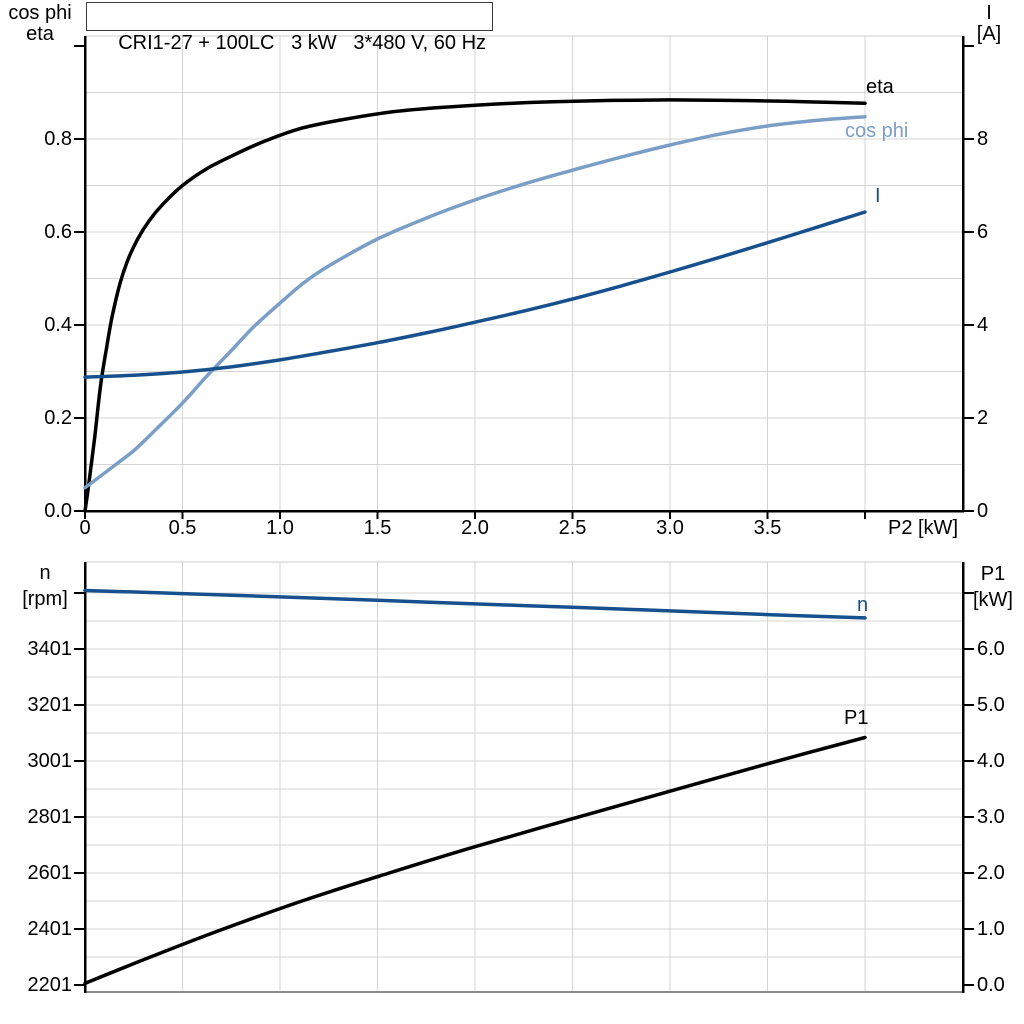  Describe the element at coordinates (983, 232) in the screenshot. I see `right-axis-tick-label: 6` at that location.